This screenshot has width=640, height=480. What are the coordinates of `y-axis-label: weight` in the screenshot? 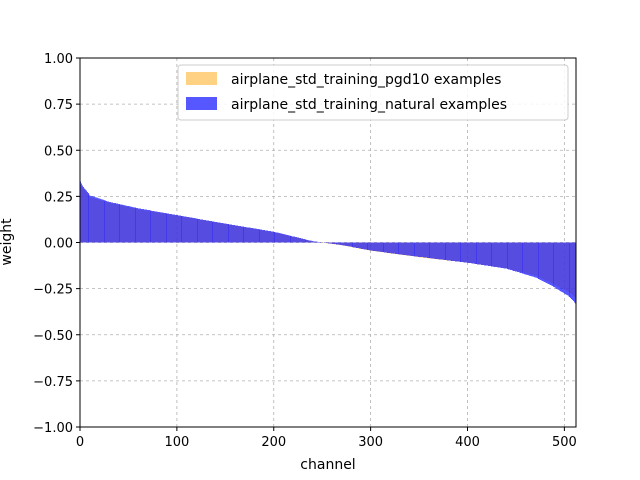 It's located at (7, 242).